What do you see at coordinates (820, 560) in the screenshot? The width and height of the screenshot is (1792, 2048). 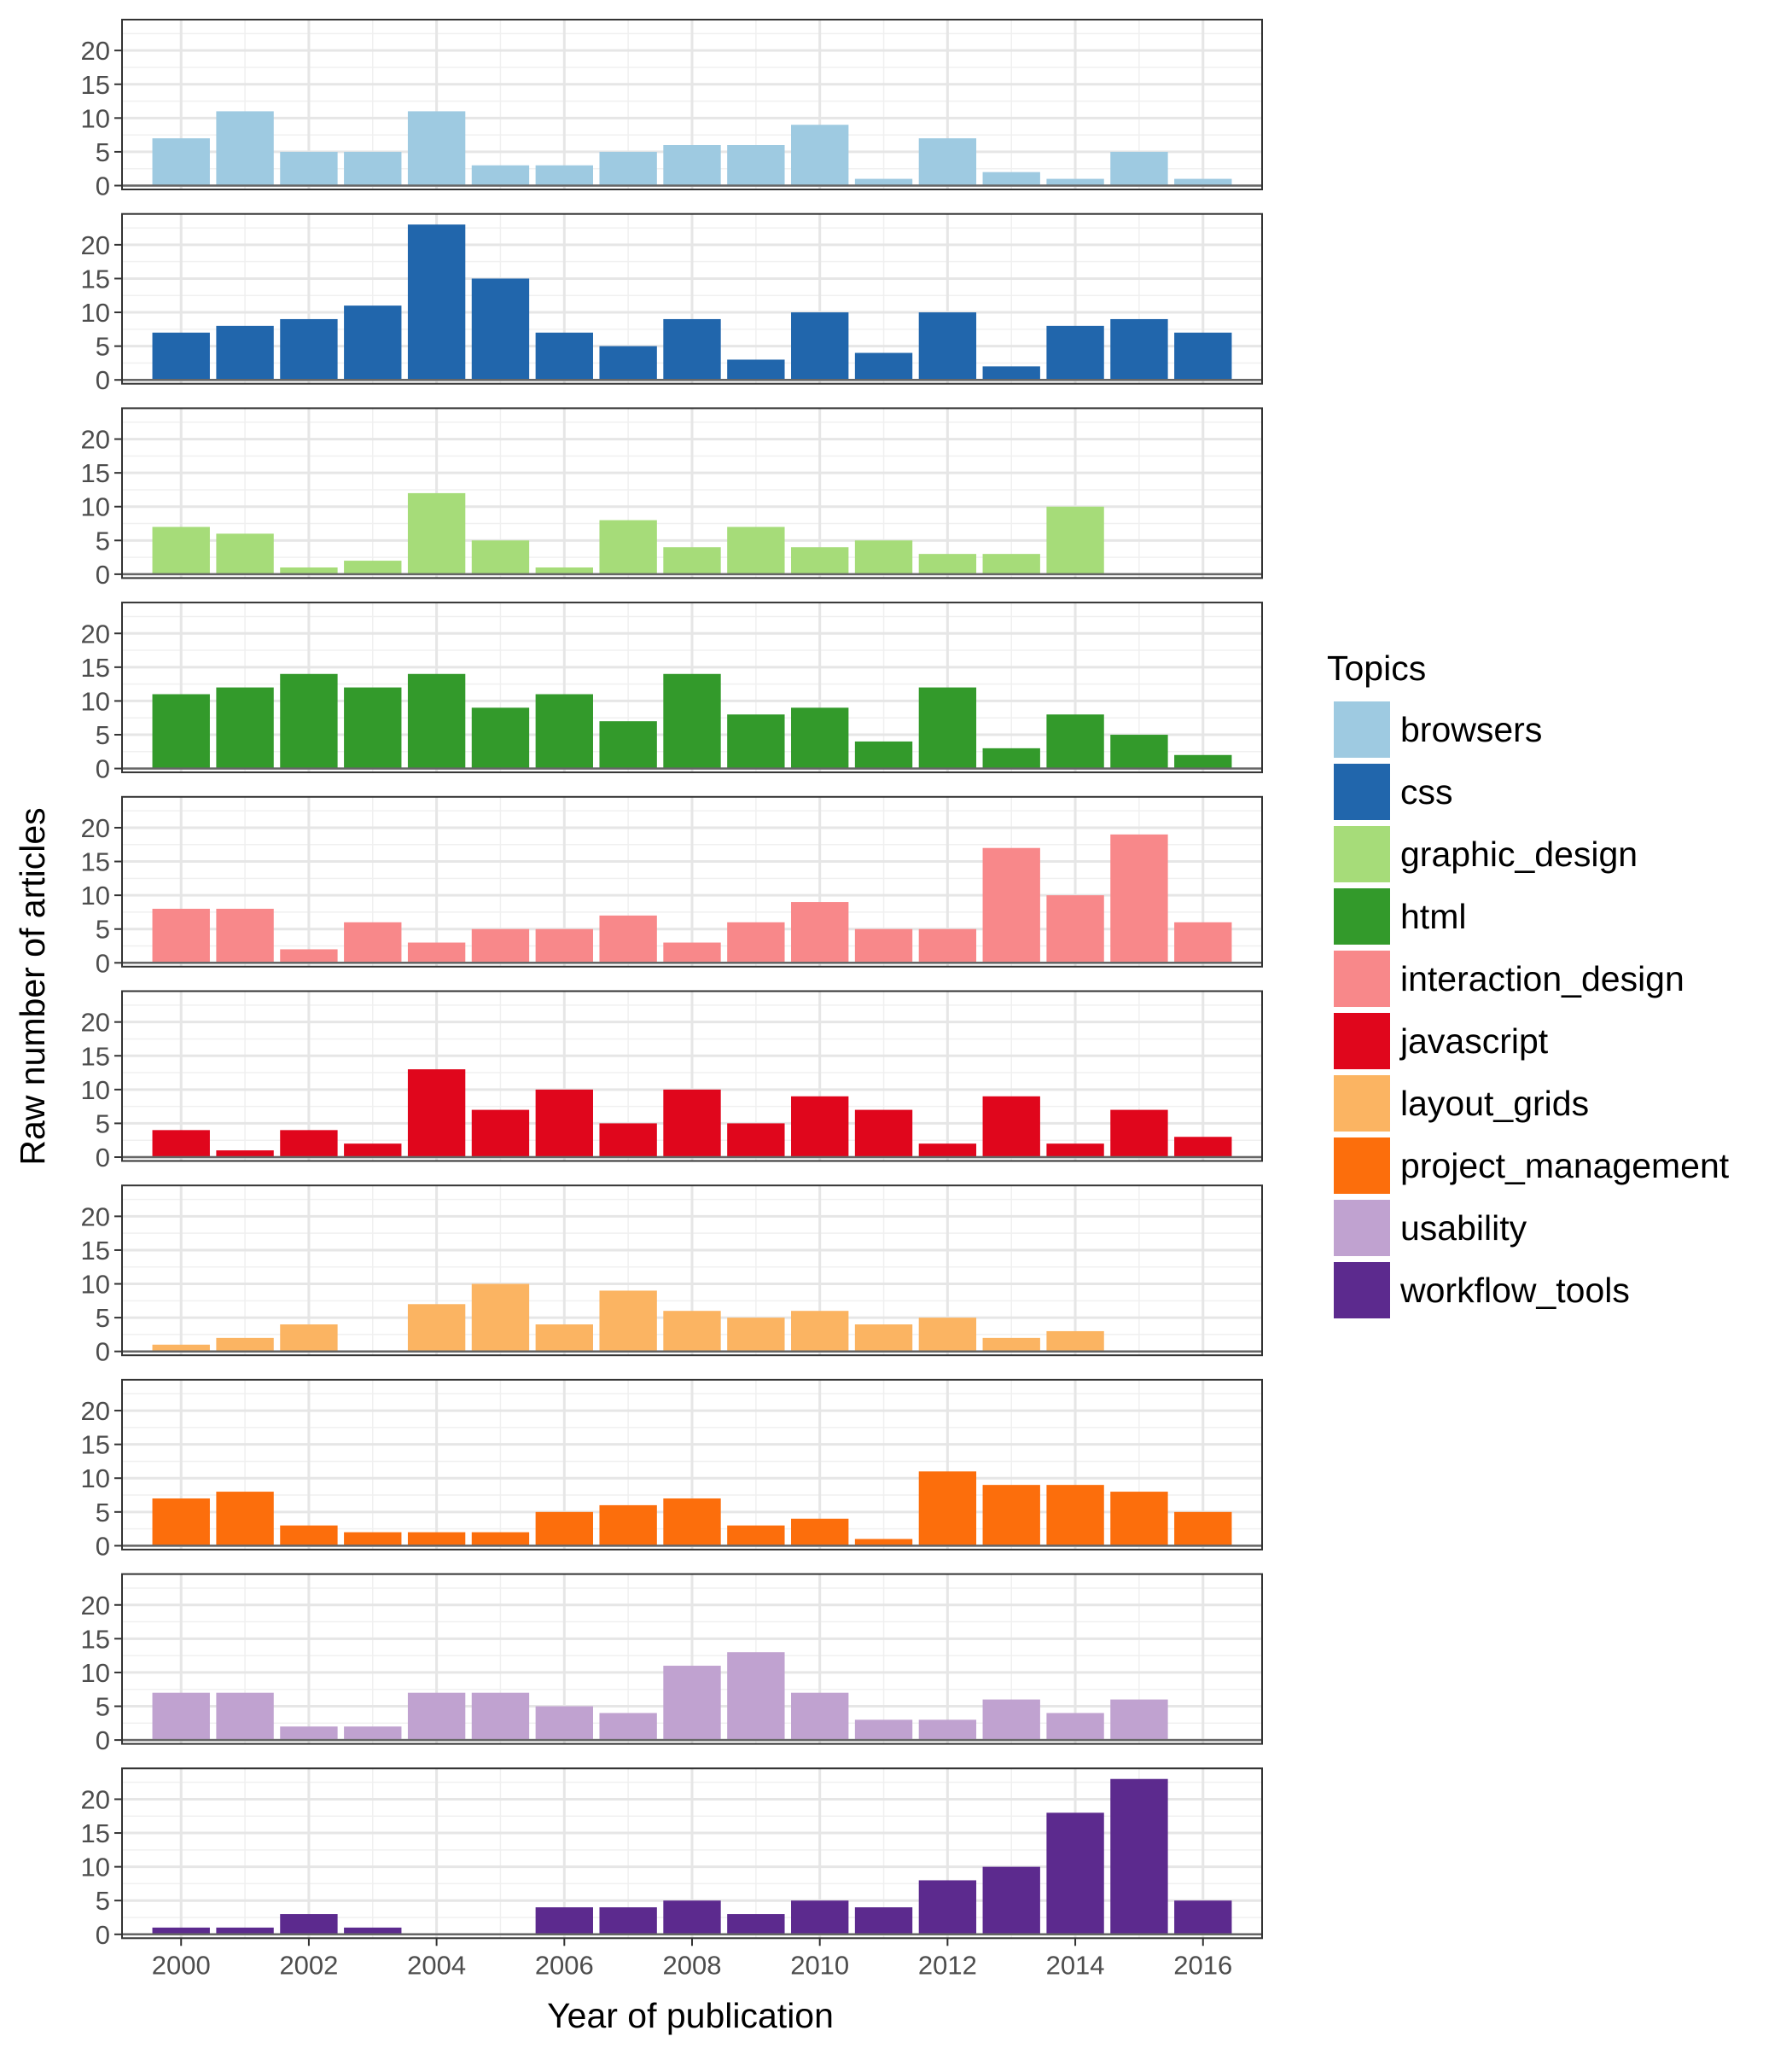 I see `bar-graphic_design-2010` at bounding box center [820, 560].